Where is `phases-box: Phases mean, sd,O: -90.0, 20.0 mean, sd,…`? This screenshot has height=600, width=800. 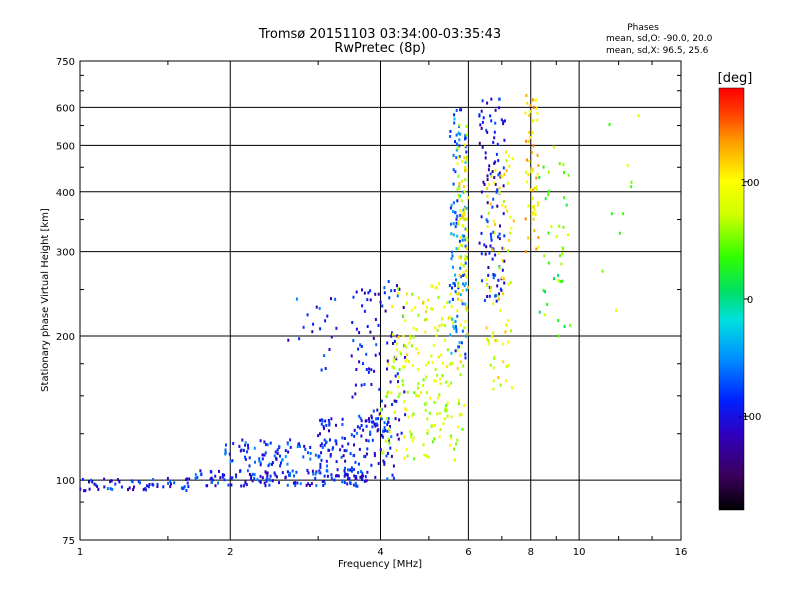 phases-box: Phases mean, sd,O: -90.0, 20.0 mean, sd,… is located at coordinates (659, 39).